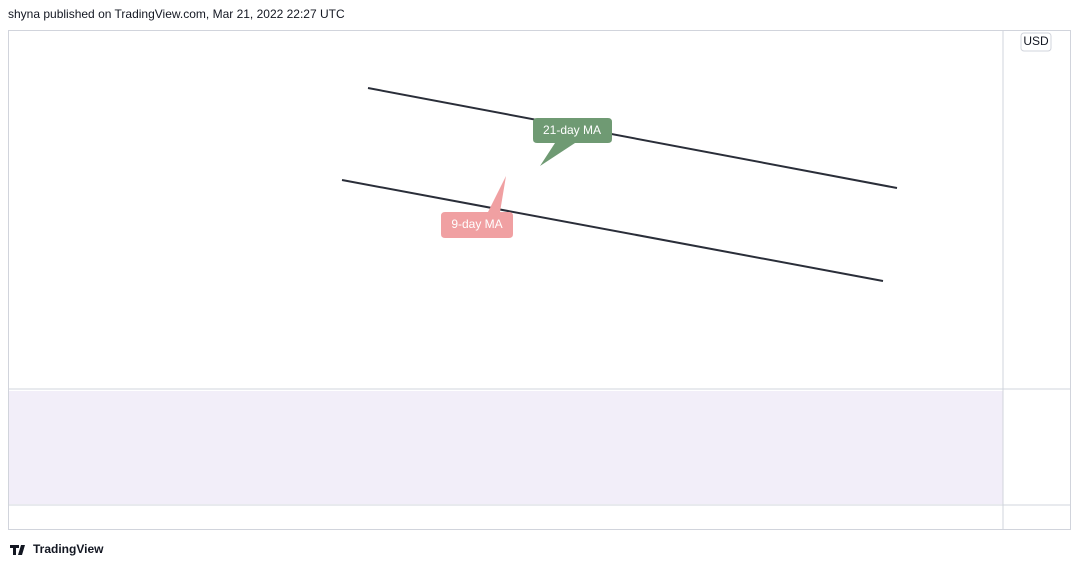  I want to click on channel-upper, so click(632, 138).